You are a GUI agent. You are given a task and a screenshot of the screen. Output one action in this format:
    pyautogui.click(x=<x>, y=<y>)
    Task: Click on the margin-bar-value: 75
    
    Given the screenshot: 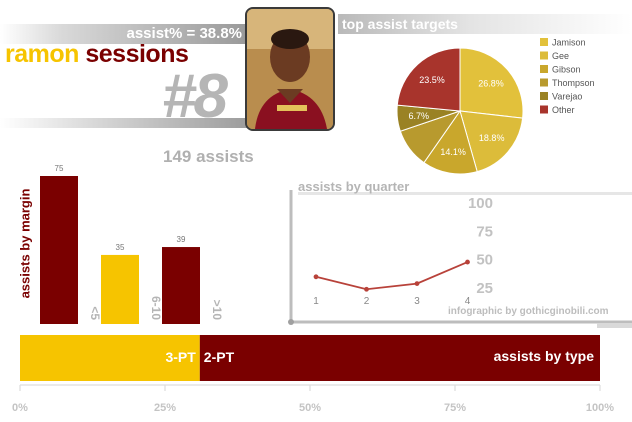 What is the action you would take?
    pyautogui.click(x=59, y=168)
    